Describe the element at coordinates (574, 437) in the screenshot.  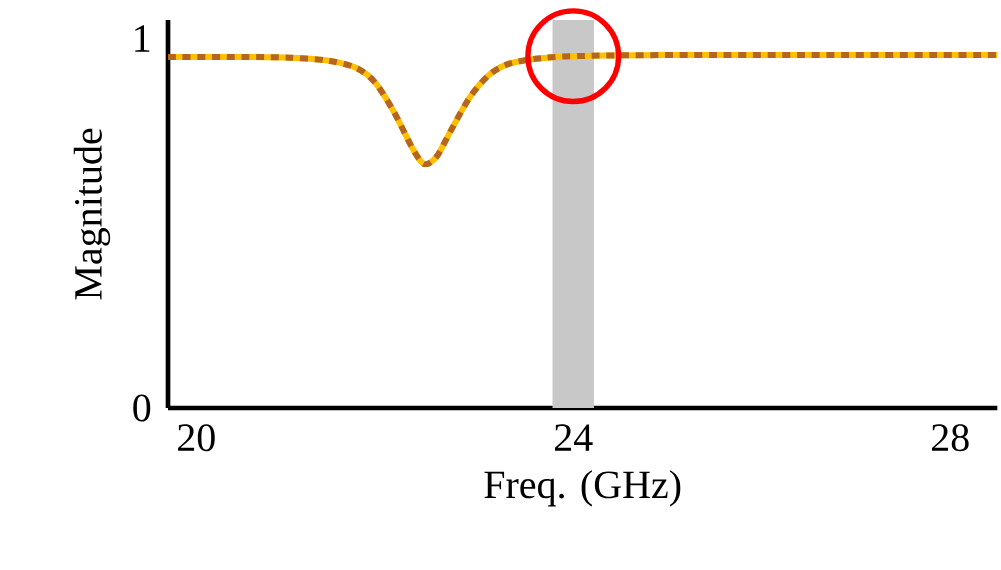
I see `x-tick-label: 24` at that location.